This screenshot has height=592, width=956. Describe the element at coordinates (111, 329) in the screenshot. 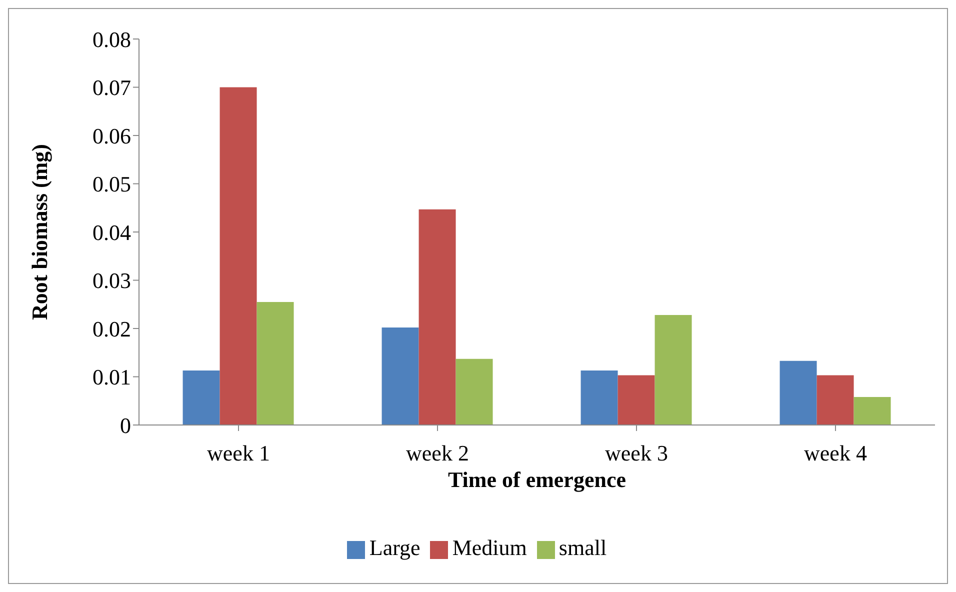

I see `y-tick-label: 0.02` at that location.